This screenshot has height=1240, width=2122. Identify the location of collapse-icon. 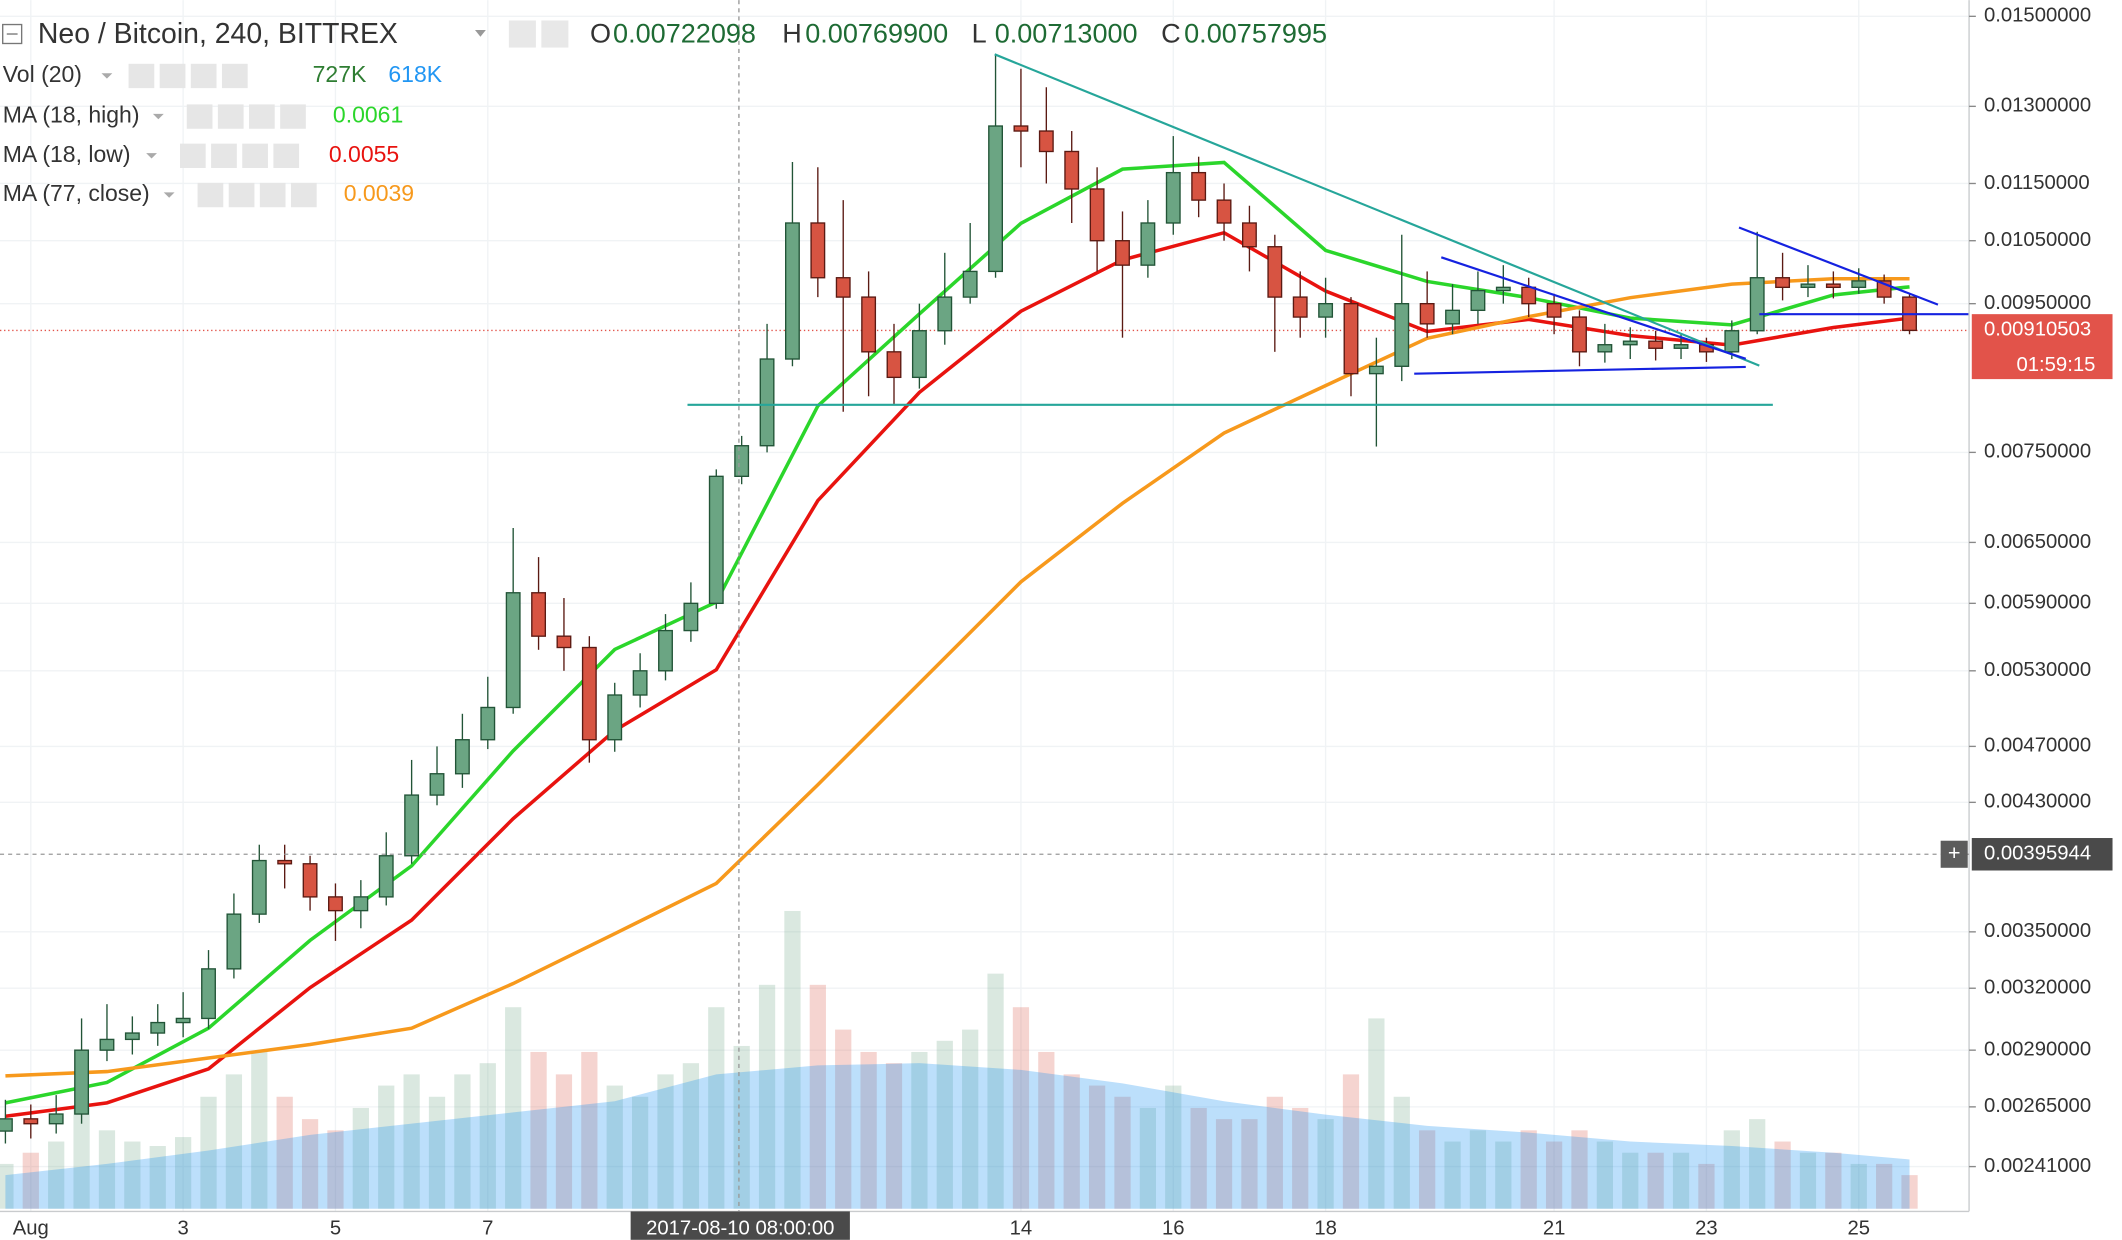
(12, 34).